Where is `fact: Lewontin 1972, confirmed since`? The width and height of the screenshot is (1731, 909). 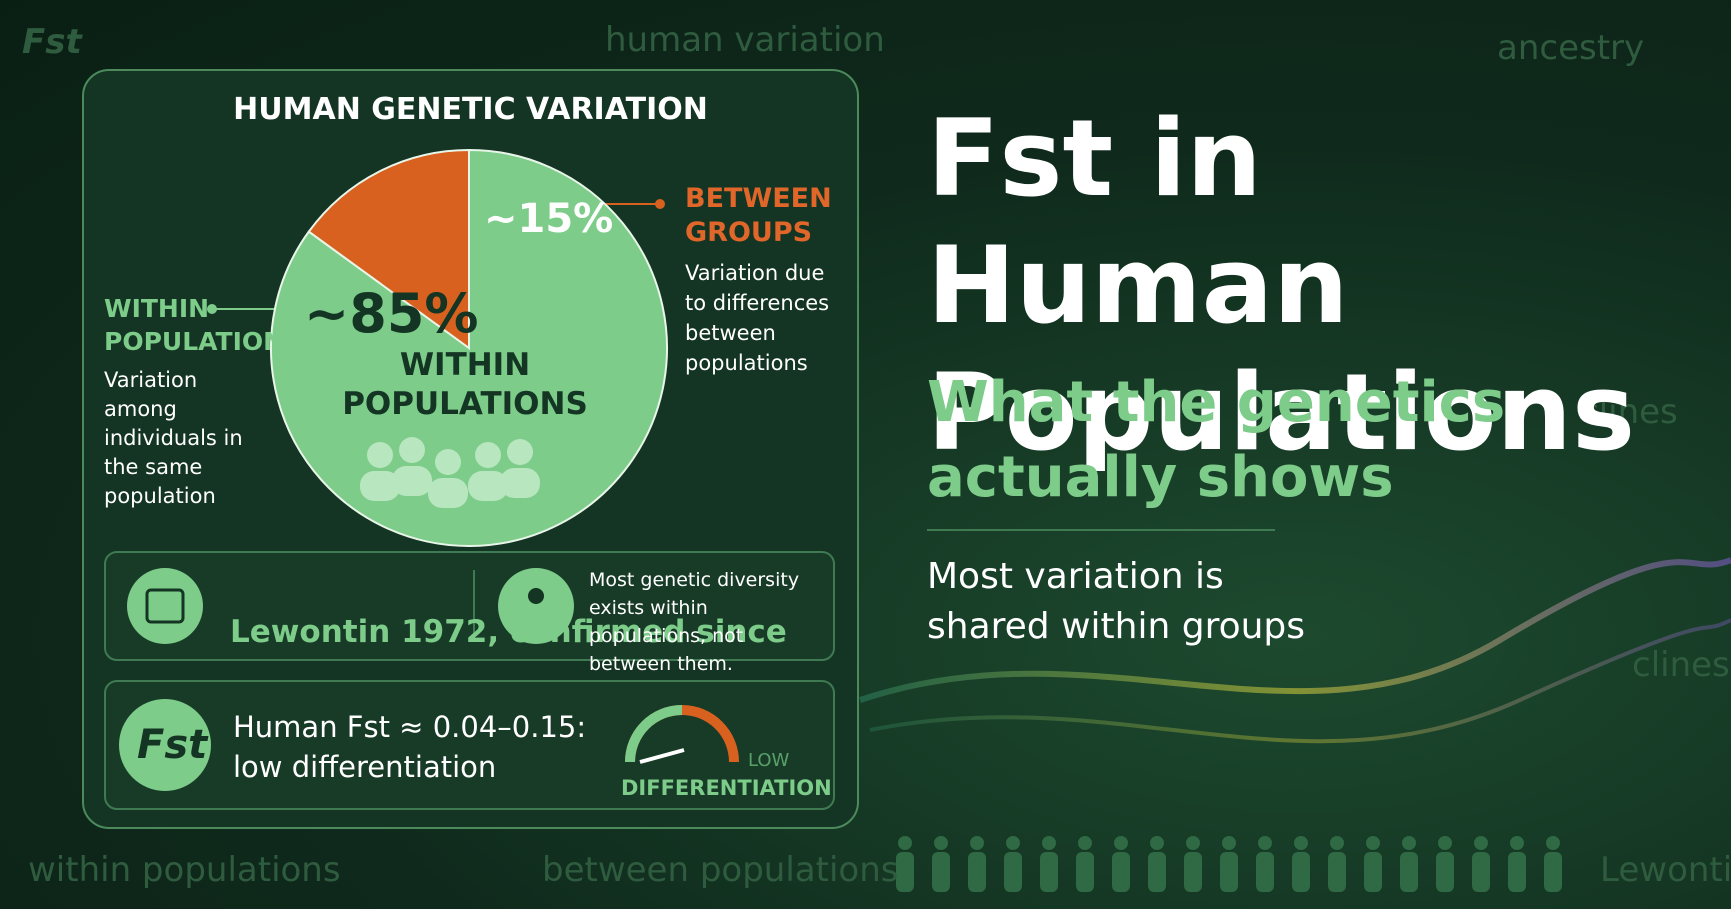 fact: Lewontin 1972, confirmed since is located at coordinates (508, 632).